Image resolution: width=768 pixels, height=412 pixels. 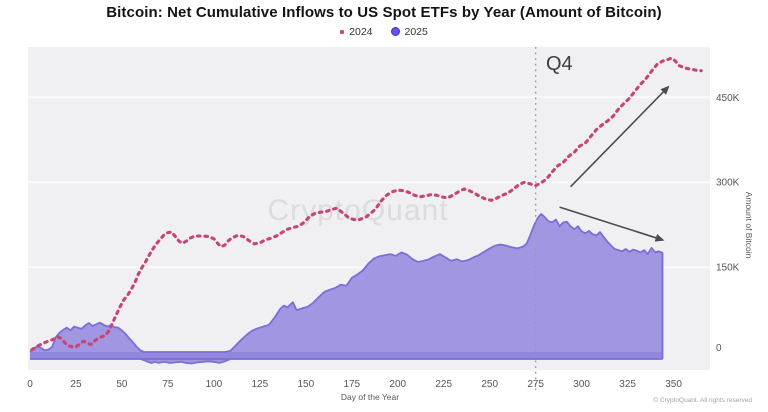 What do you see at coordinates (728, 268) in the screenshot?
I see `y-tick-label: 150K` at bounding box center [728, 268].